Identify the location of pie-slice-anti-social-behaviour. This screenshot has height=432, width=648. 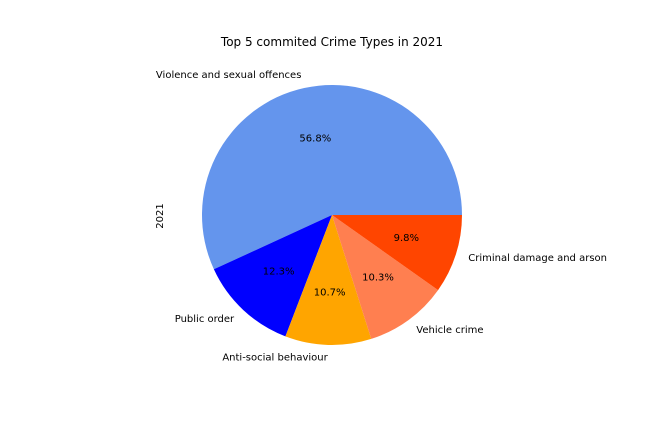
(328, 280).